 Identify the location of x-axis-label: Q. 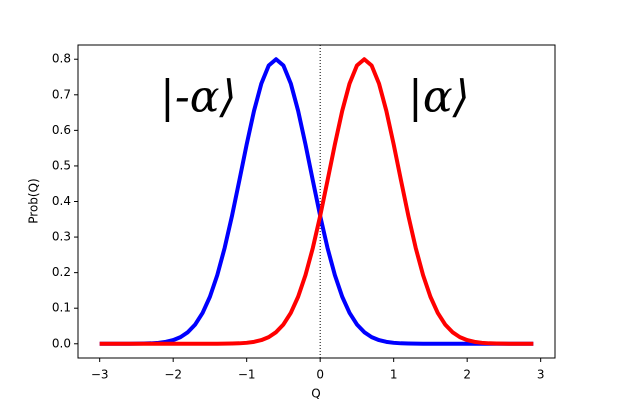
(315, 394).